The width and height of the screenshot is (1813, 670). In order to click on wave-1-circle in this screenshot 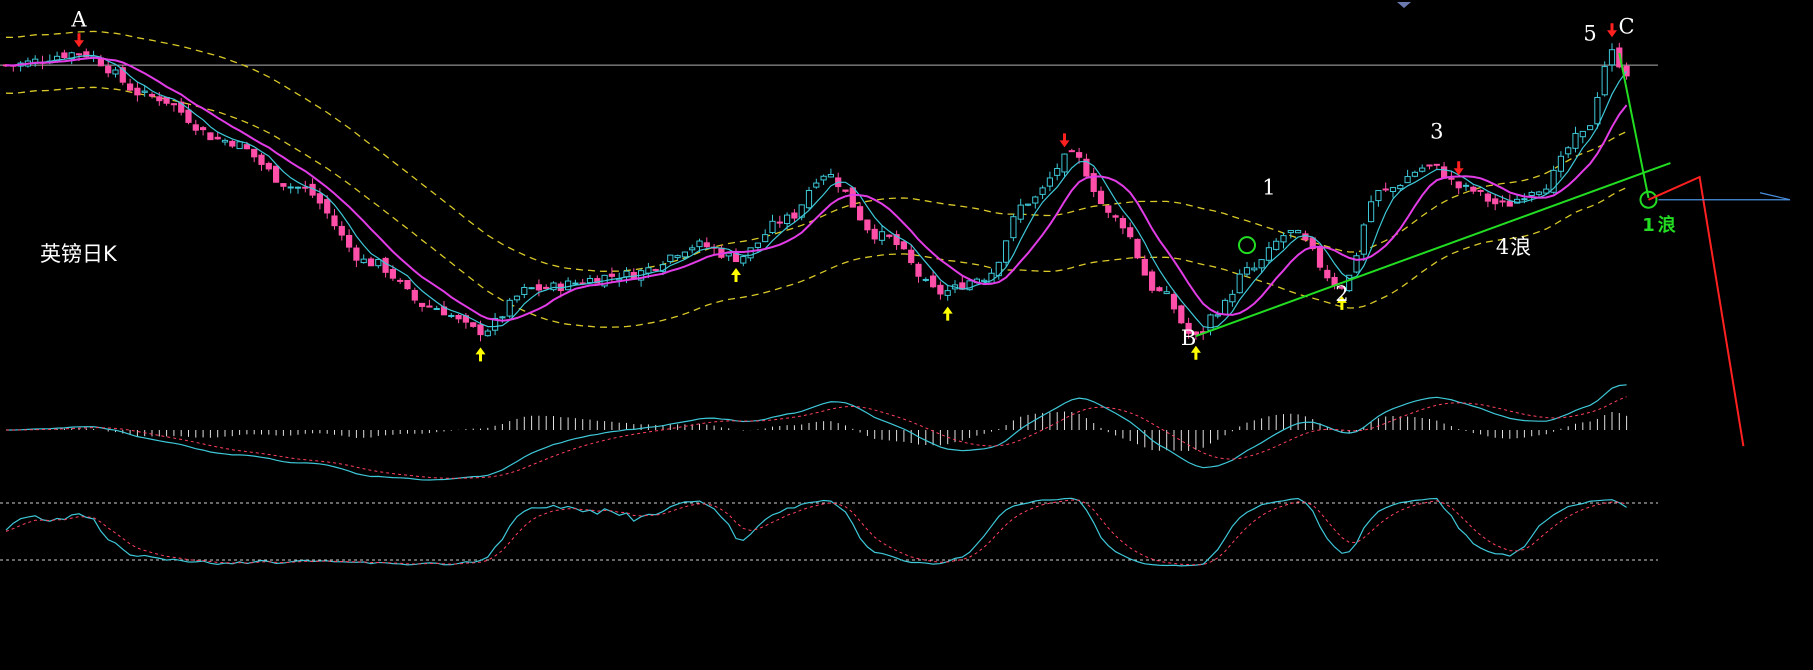, I will do `click(1648, 199)`.